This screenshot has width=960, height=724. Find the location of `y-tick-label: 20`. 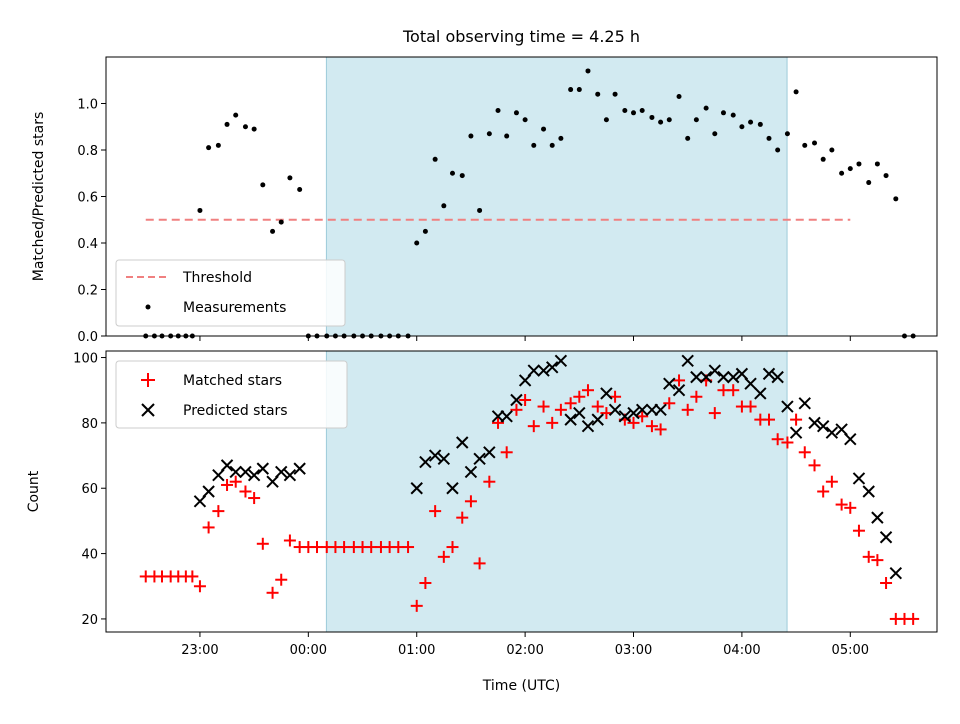

y-tick-label: 20 is located at coordinates (89, 620).